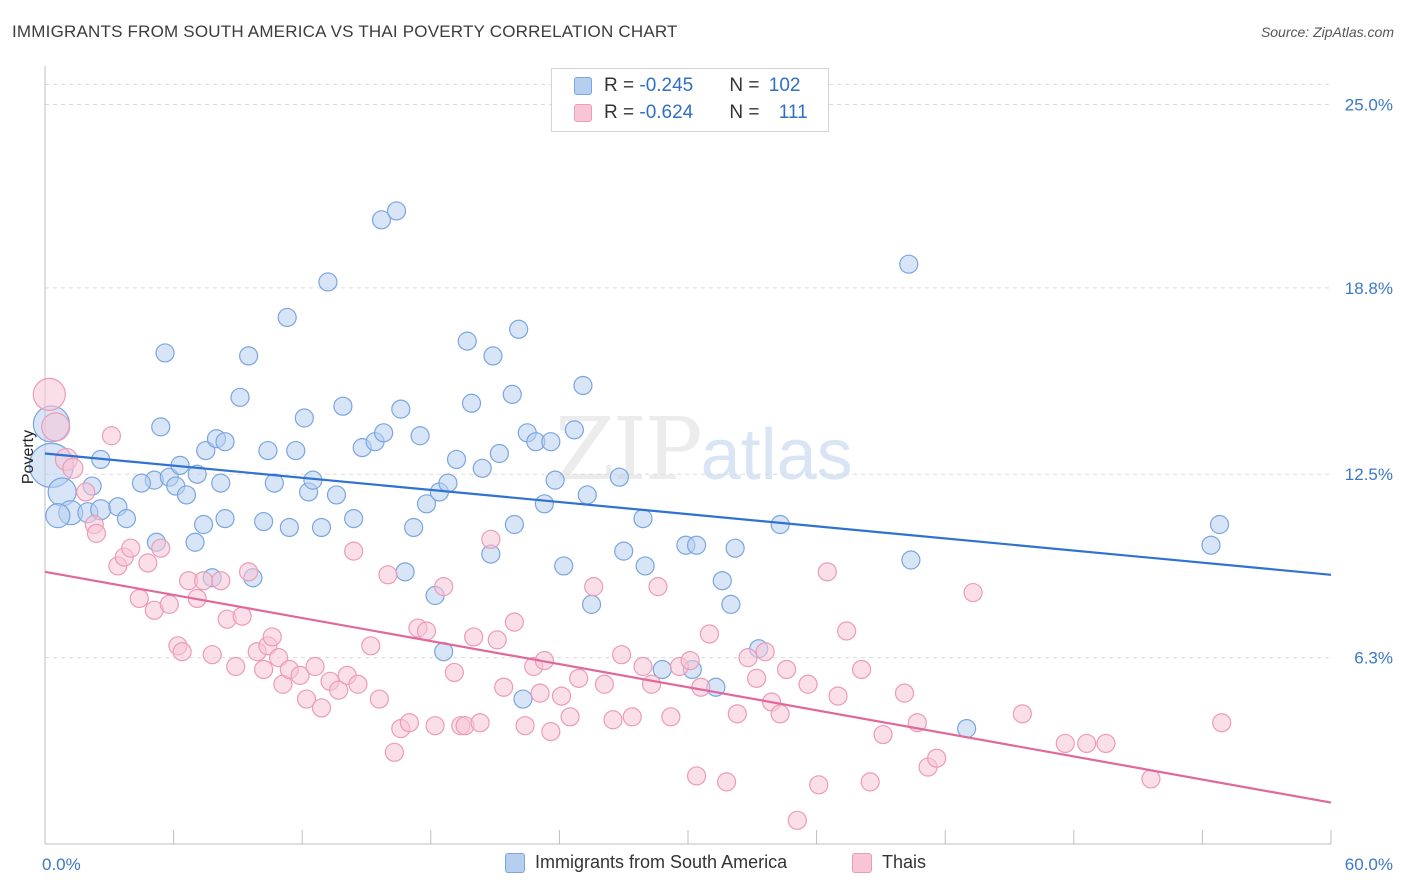 Image resolution: width=1406 pixels, height=892 pixels. What do you see at coordinates (61, 864) in the screenshot?
I see `x-tick-label: 0.0%` at bounding box center [61, 864].